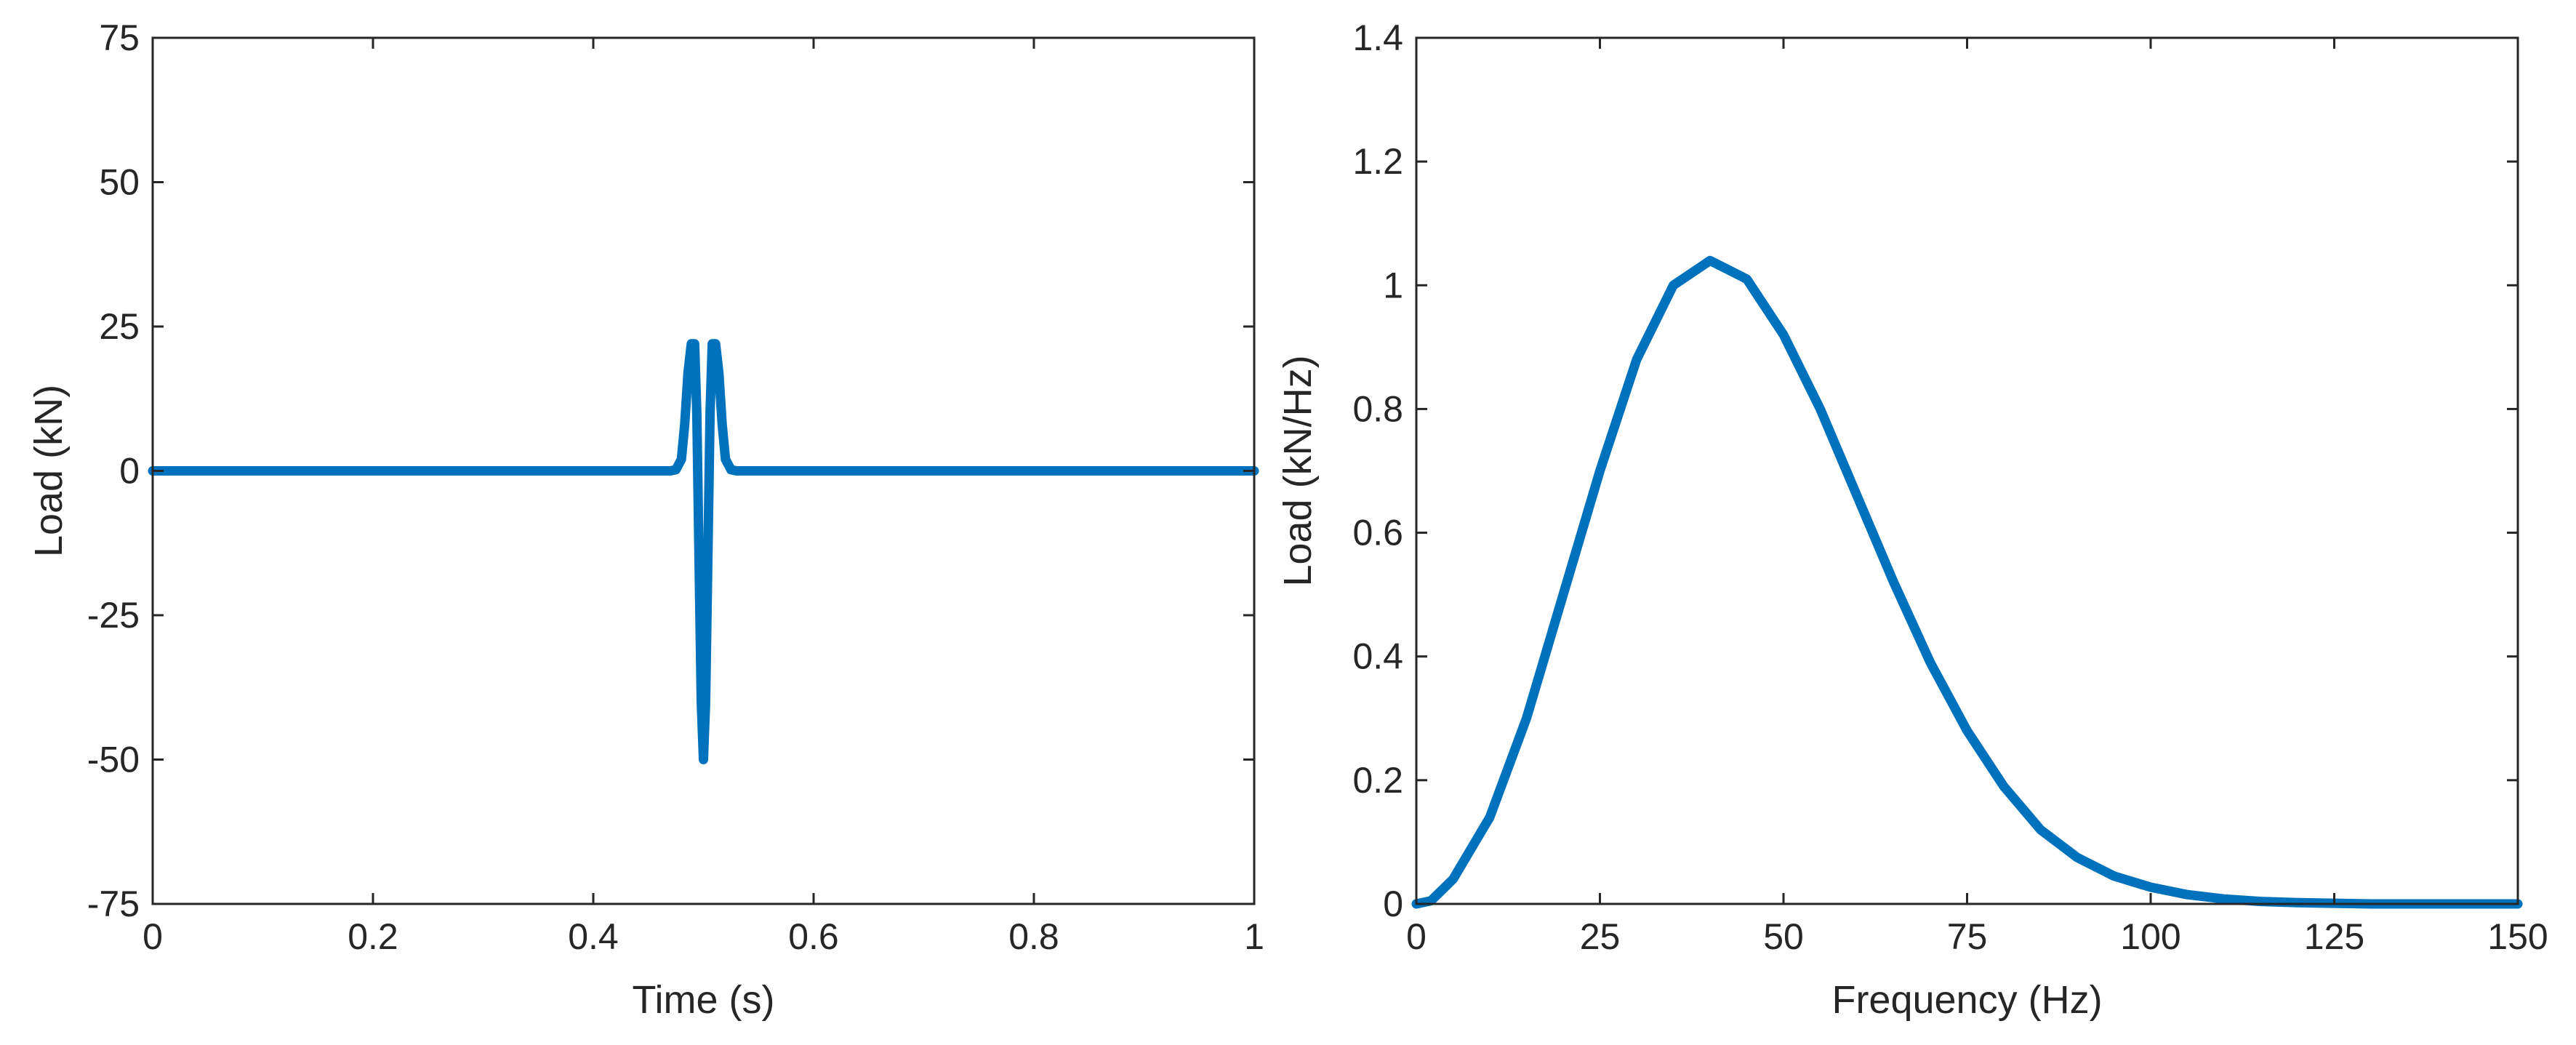  What do you see at coordinates (1377, 533) in the screenshot?
I see `y-tick-label: 0.6` at bounding box center [1377, 533].